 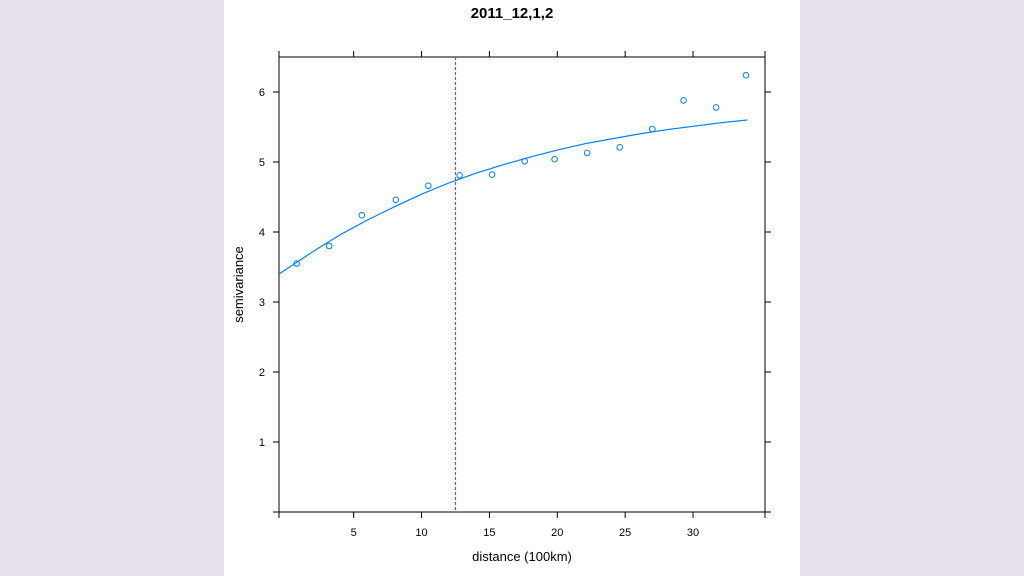 I want to click on x-tick-label: 5, so click(x=354, y=533).